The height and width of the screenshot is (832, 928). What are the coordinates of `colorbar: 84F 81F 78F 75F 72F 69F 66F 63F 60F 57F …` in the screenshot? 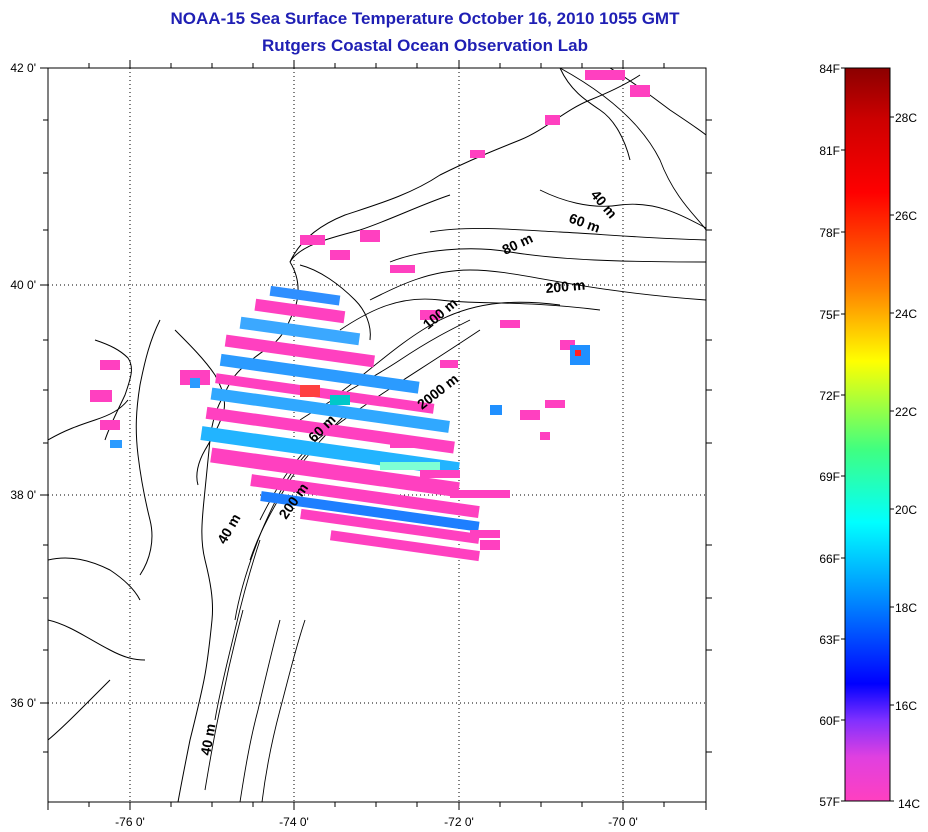 It's located at (869, 436).